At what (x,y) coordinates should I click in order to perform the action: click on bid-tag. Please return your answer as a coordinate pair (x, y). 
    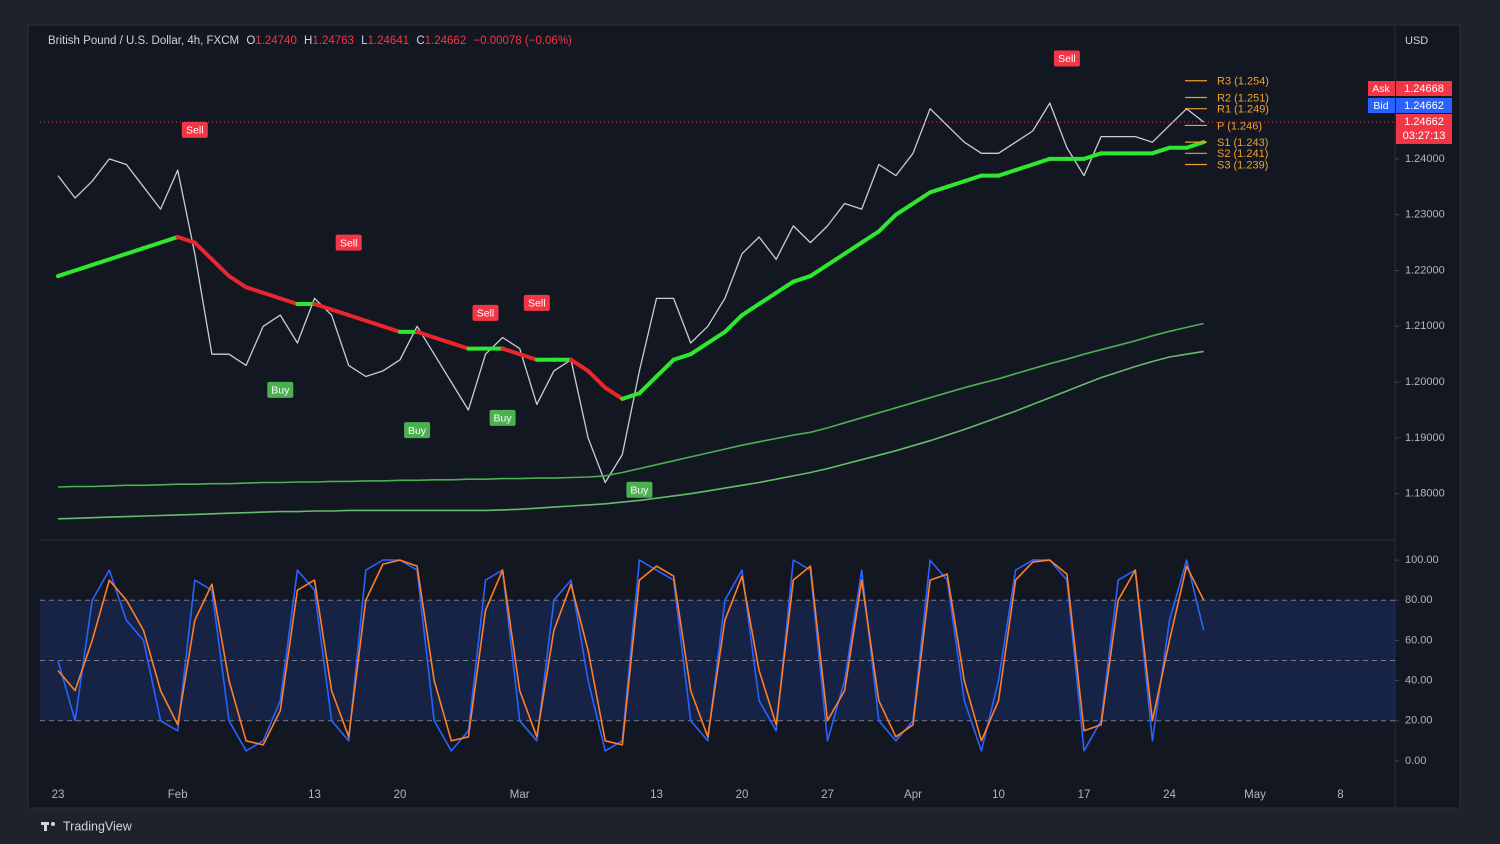
    Looking at the image, I should click on (1381, 105).